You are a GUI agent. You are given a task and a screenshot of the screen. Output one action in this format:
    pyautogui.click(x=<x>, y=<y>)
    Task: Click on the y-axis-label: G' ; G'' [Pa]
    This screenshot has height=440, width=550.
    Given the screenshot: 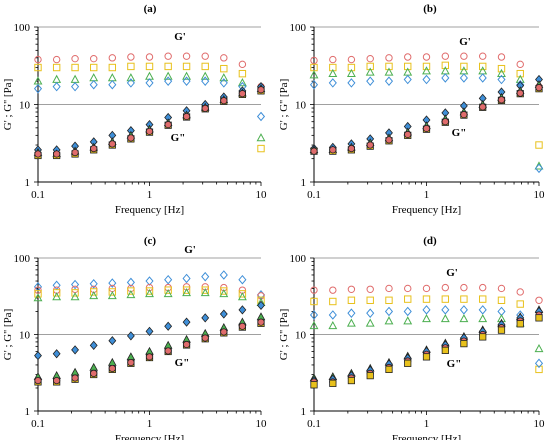 What is the action you would take?
    pyautogui.click(x=8, y=104)
    